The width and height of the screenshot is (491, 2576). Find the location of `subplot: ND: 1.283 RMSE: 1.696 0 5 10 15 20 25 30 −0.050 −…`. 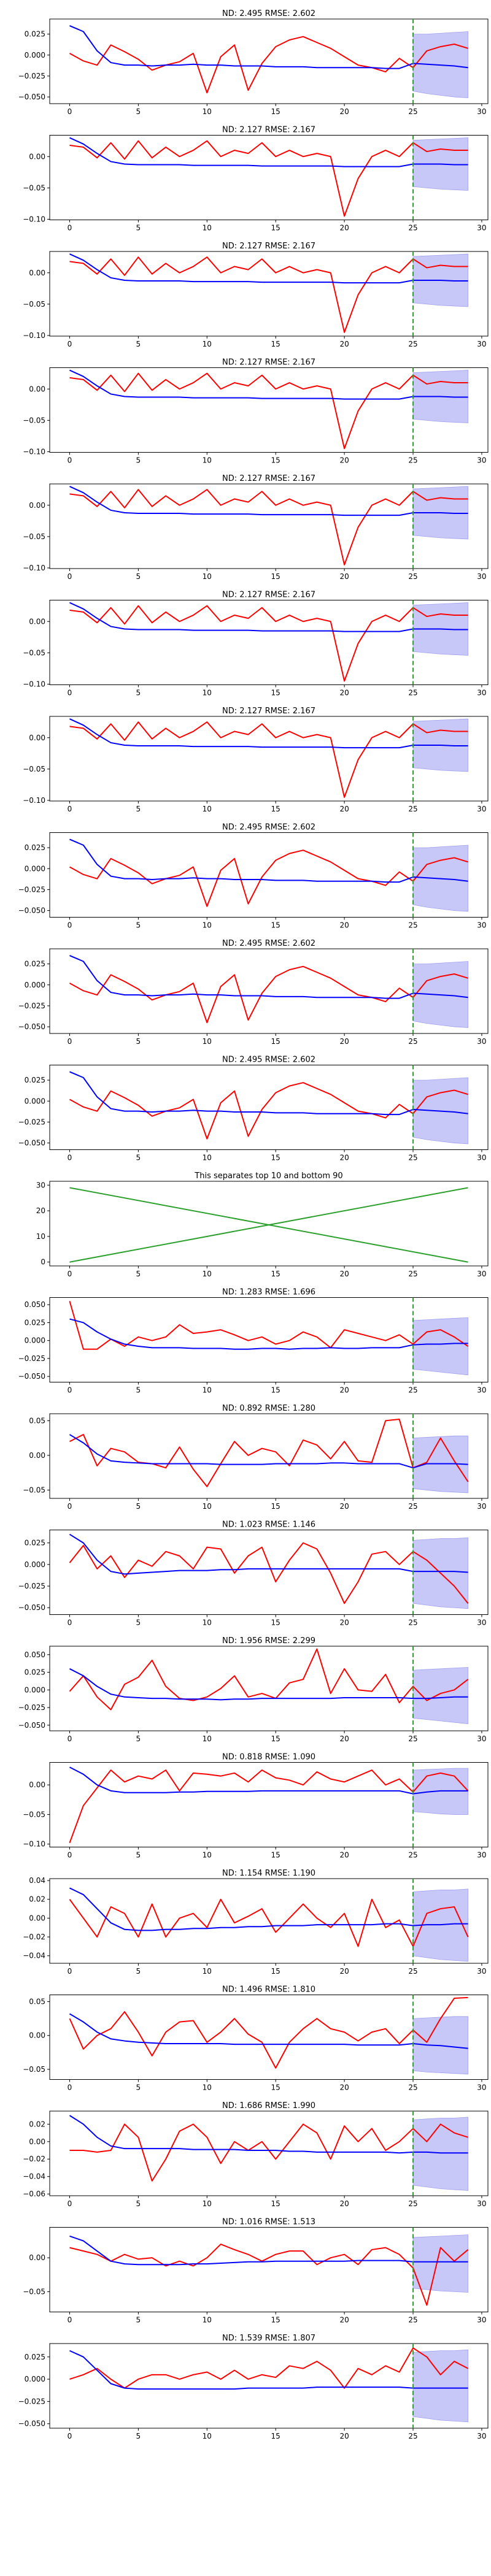

subplot: ND: 1.283 RMSE: 1.696 0 5 10 15 20 25 30 −0.050 −… is located at coordinates (253, 1341).